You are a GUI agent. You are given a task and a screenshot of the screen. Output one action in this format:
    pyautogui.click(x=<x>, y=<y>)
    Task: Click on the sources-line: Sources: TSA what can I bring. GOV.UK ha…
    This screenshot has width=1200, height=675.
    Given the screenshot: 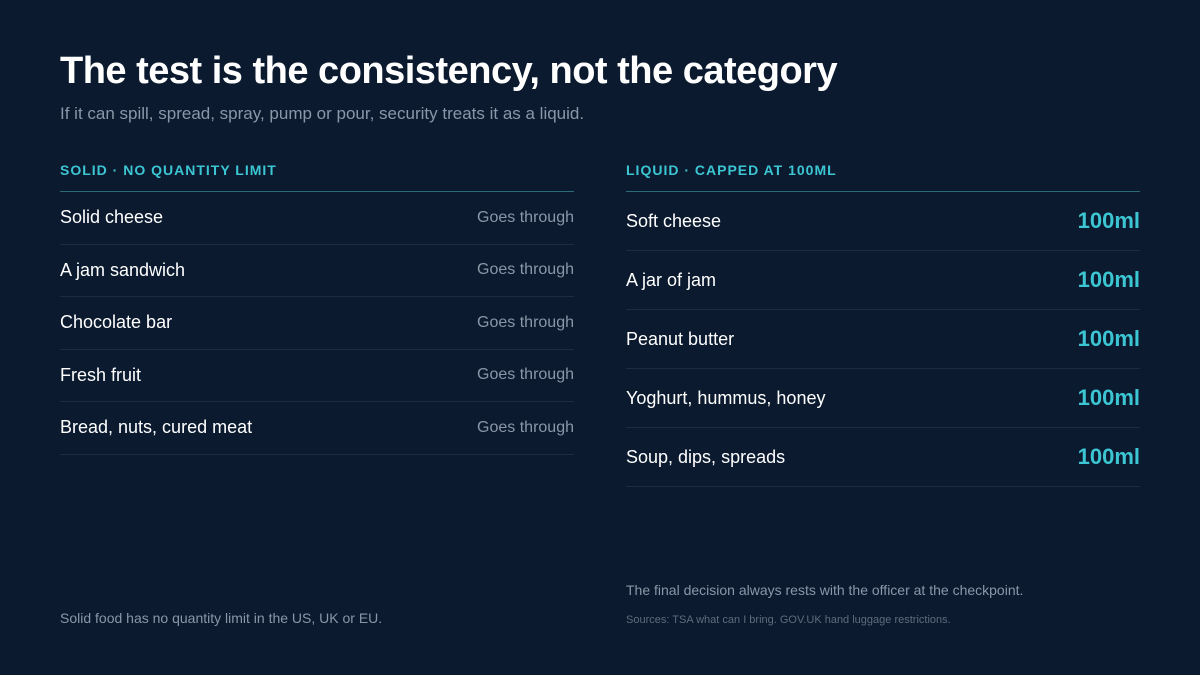 What is the action you would take?
    pyautogui.click(x=788, y=620)
    